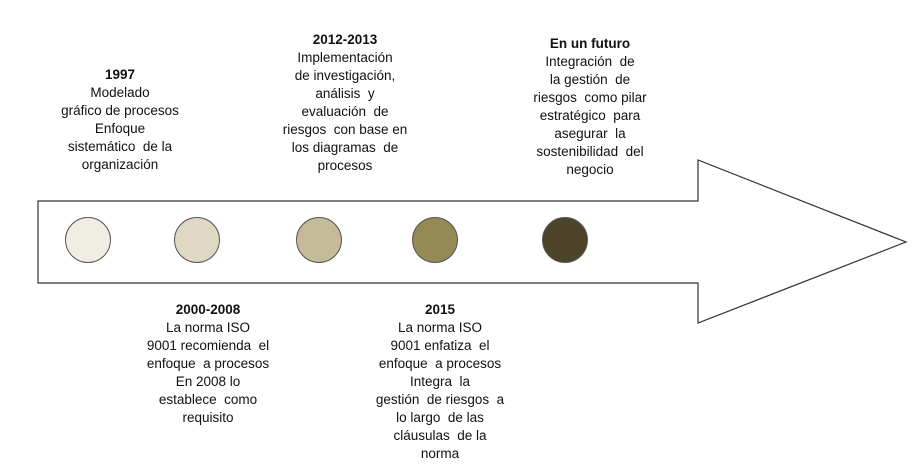 This screenshot has width=919, height=469. I want to click on milestone-year: 2000-2008, so click(208, 309).